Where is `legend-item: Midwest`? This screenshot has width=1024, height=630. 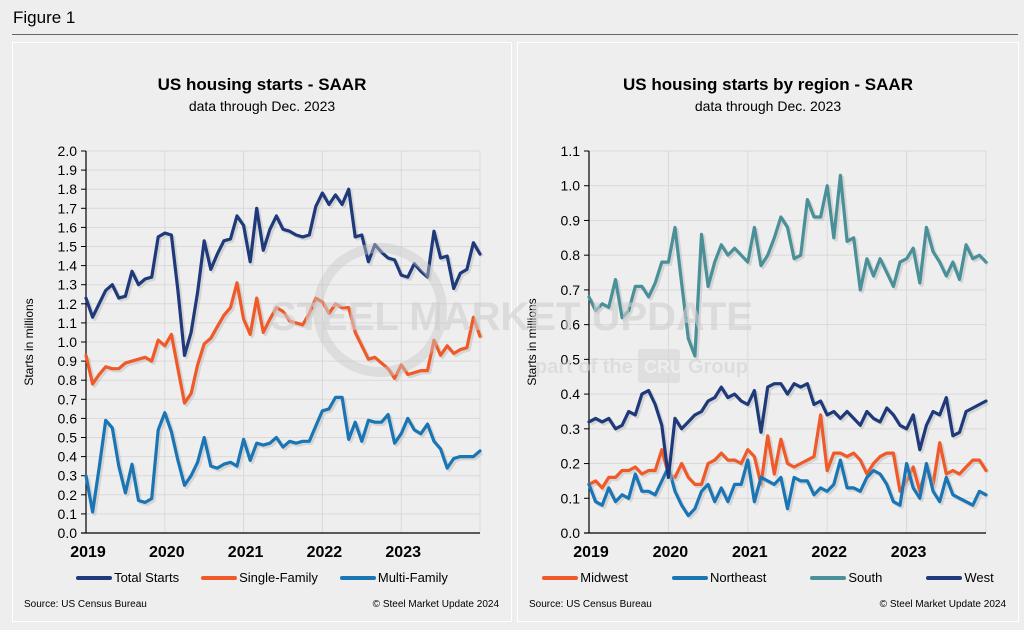
legend-item: Midwest is located at coordinates (585, 577).